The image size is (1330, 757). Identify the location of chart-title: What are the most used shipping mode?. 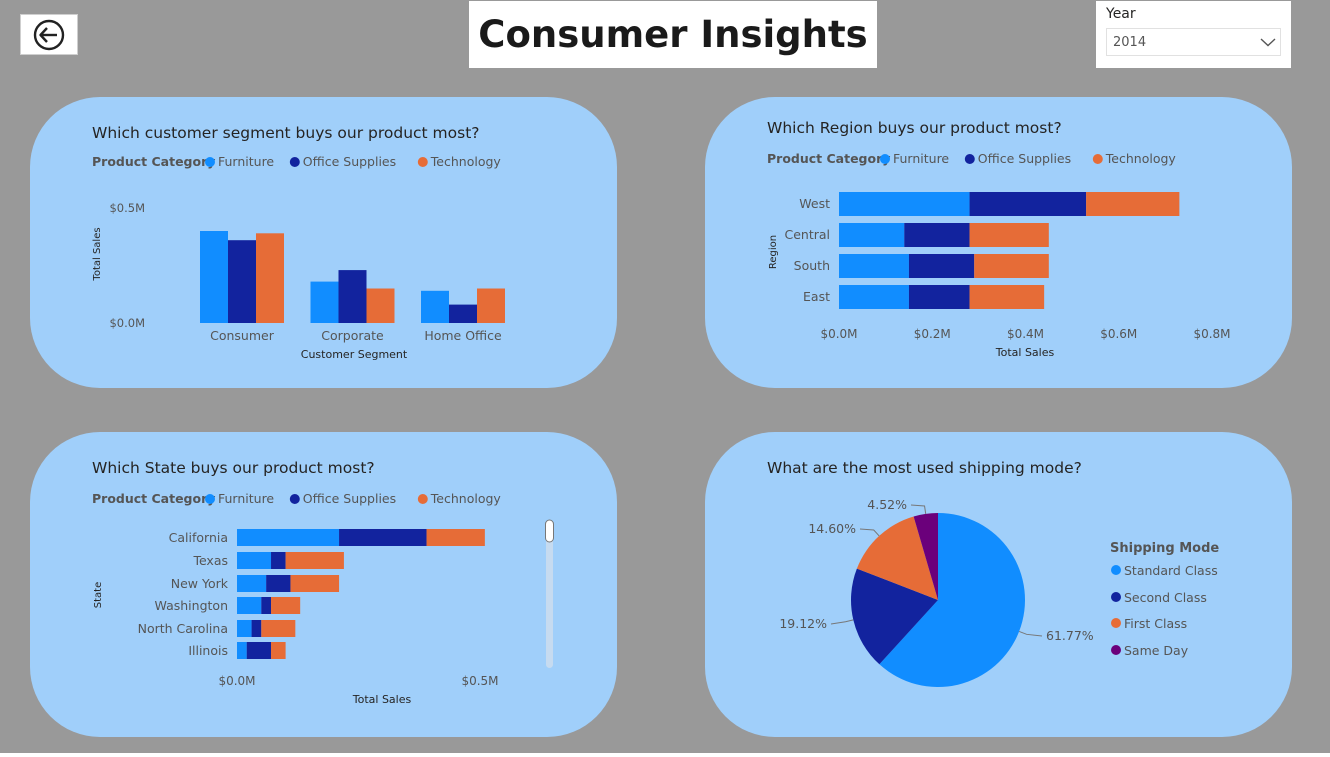
(924, 468).